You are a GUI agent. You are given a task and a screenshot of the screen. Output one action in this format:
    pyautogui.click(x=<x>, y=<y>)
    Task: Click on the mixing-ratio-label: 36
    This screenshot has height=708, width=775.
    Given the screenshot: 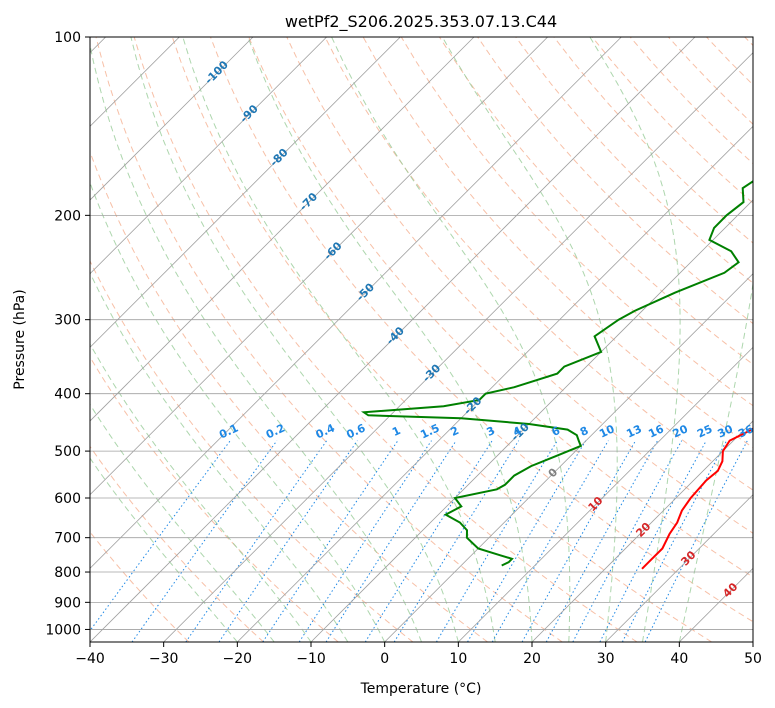 What is the action you would take?
    pyautogui.click(x=746, y=431)
    